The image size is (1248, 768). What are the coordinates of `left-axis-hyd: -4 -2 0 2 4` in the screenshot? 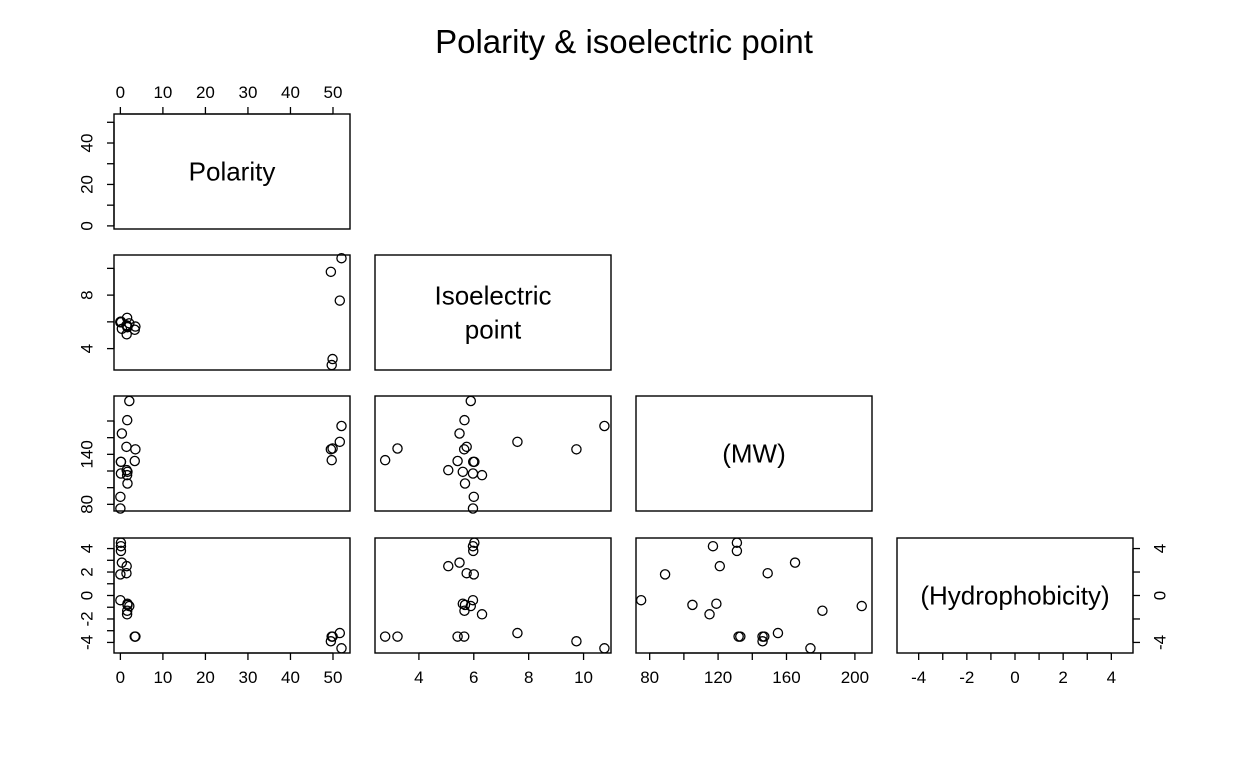 It's located at (96, 597).